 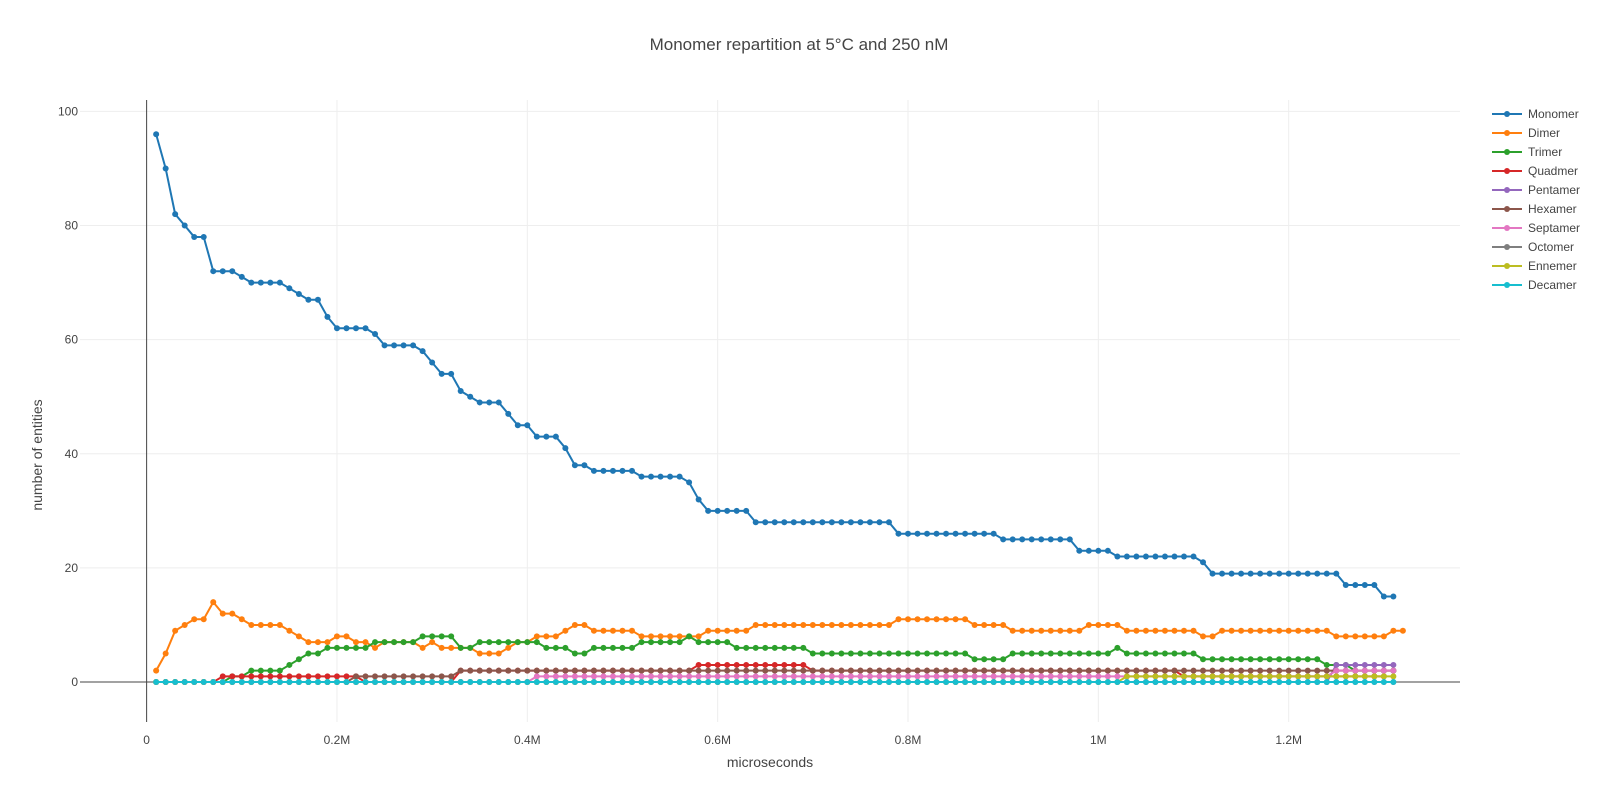 What do you see at coordinates (1533, 247) in the screenshot?
I see `legend-item-octomer: Octomer` at bounding box center [1533, 247].